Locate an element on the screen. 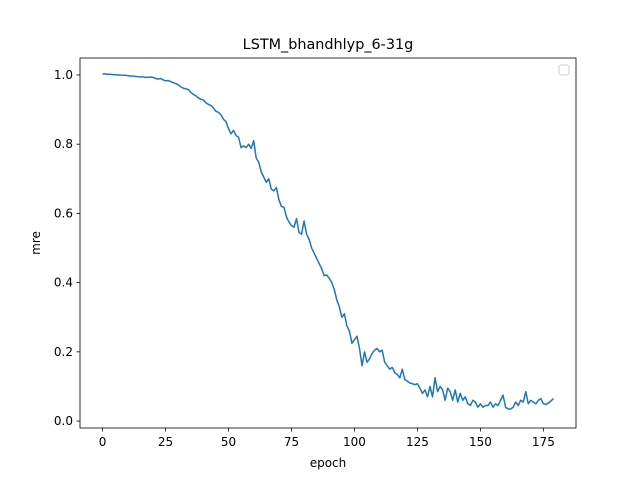  legend-box is located at coordinates (564, 70).